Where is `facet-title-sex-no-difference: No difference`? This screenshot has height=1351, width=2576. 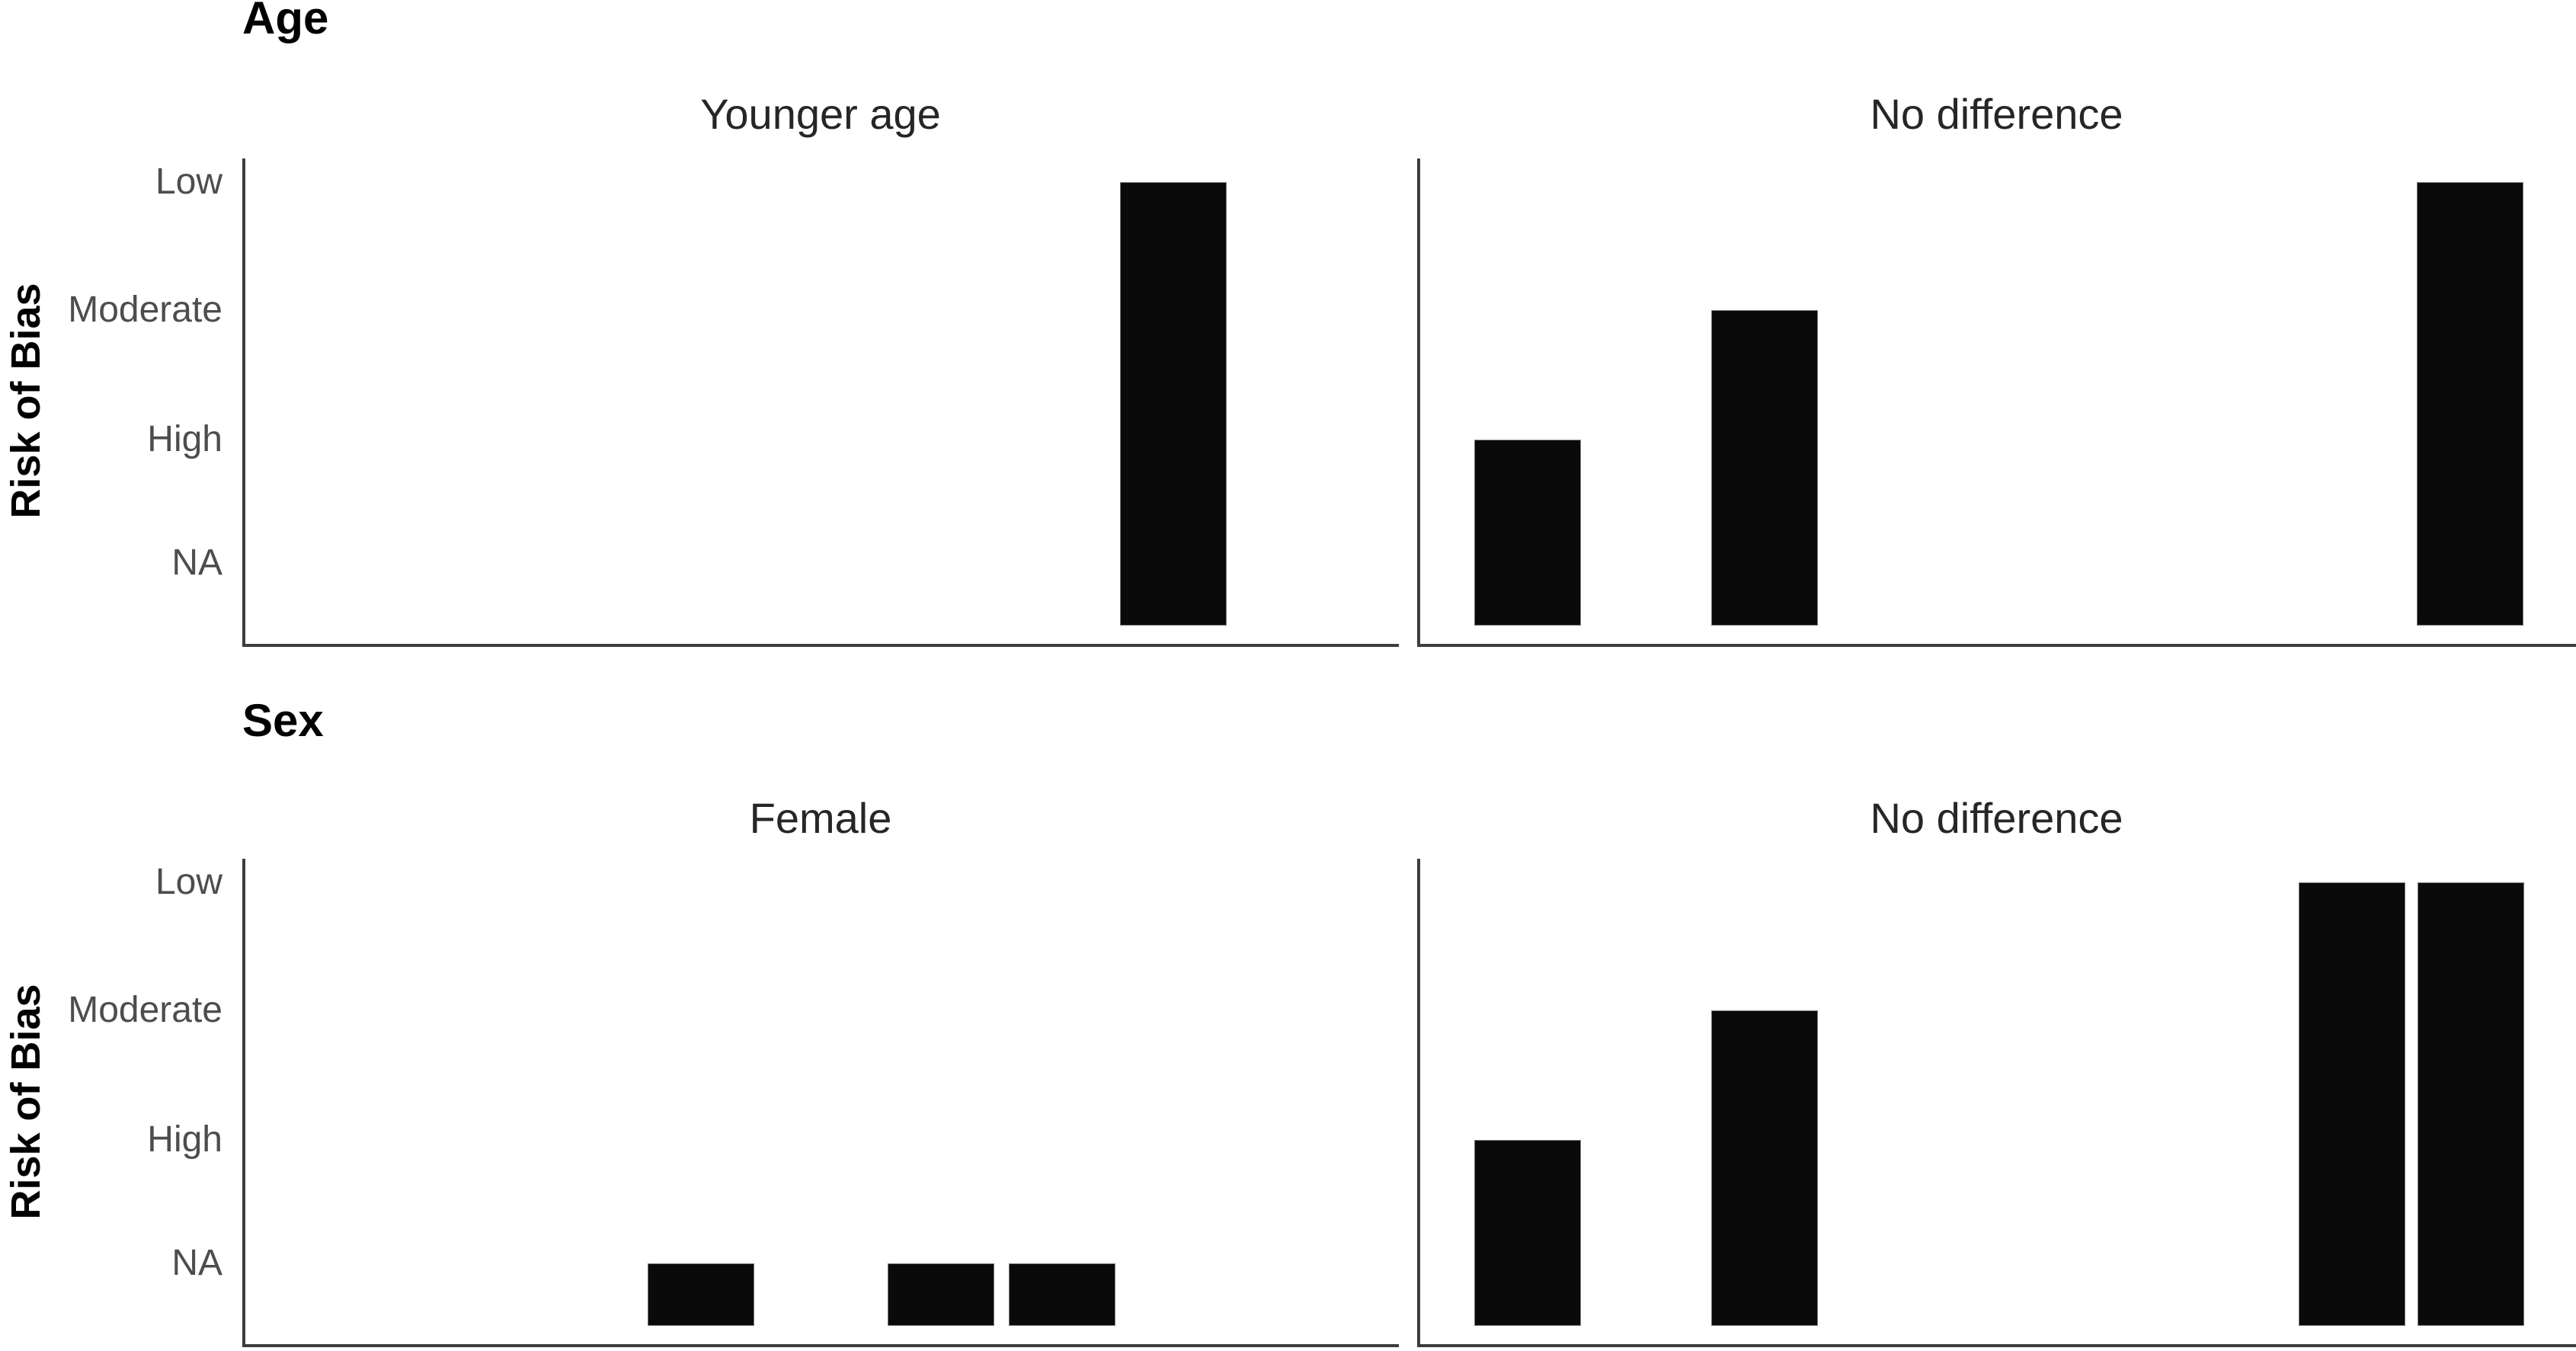
facet-title-sex-no-difference: No difference is located at coordinates (1996, 818).